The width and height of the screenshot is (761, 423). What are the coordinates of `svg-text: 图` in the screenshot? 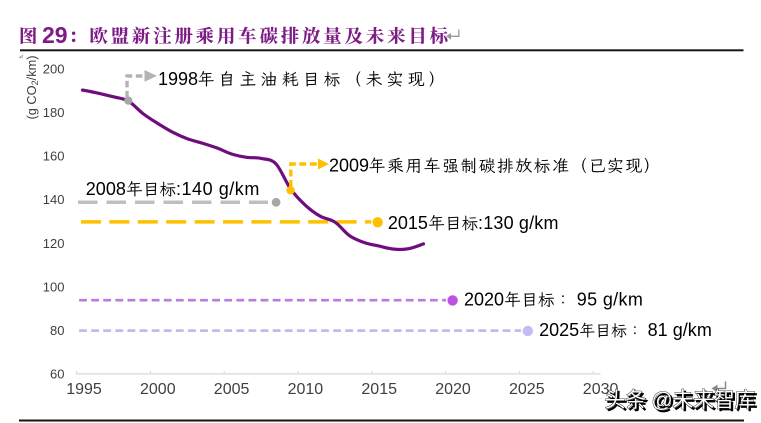 It's located at (28, 36).